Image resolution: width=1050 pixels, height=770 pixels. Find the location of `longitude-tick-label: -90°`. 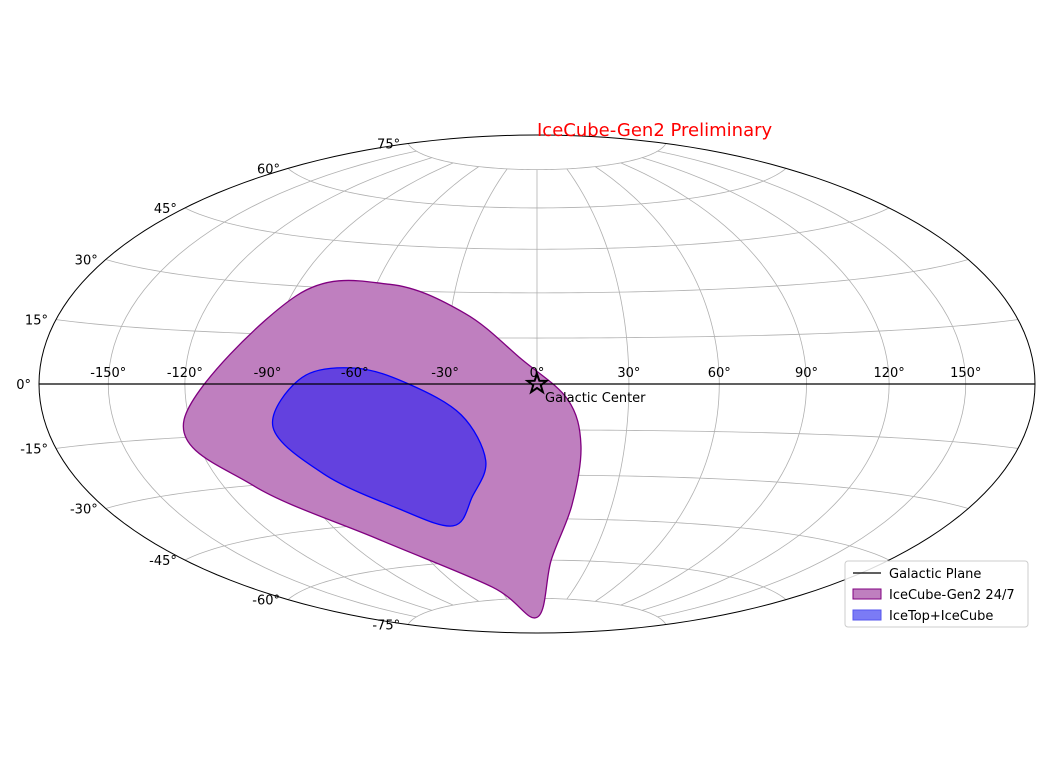

longitude-tick-label: -90° is located at coordinates (268, 373).